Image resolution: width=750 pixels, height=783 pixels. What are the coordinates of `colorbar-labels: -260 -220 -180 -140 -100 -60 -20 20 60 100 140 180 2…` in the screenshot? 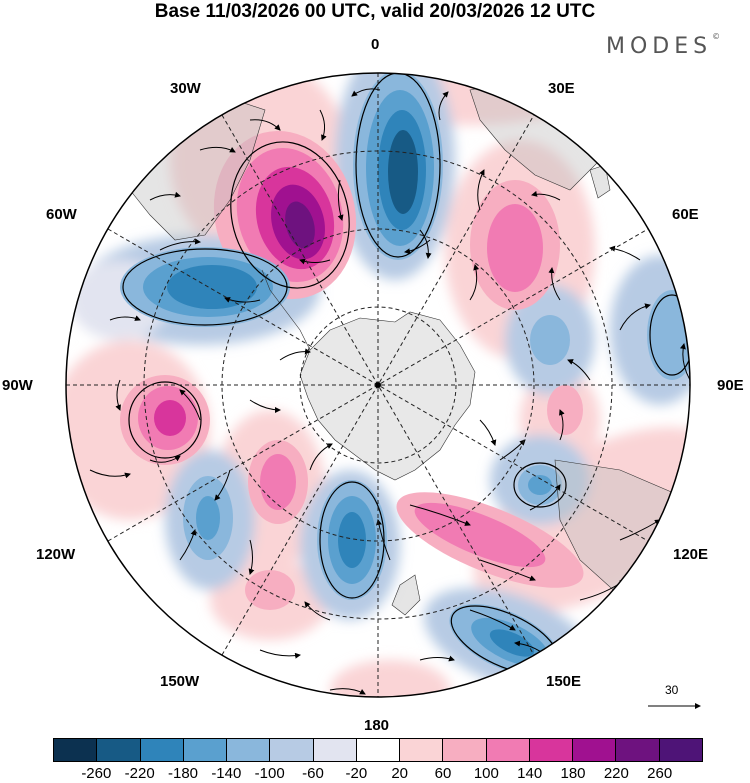 It's located at (375, 774).